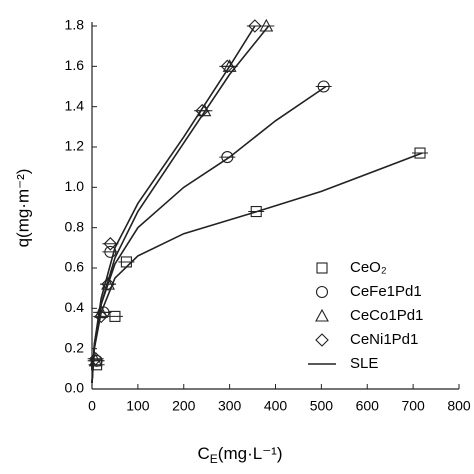  What do you see at coordinates (276, 406) in the screenshot?
I see `x-tick-label: 400` at bounding box center [276, 406].